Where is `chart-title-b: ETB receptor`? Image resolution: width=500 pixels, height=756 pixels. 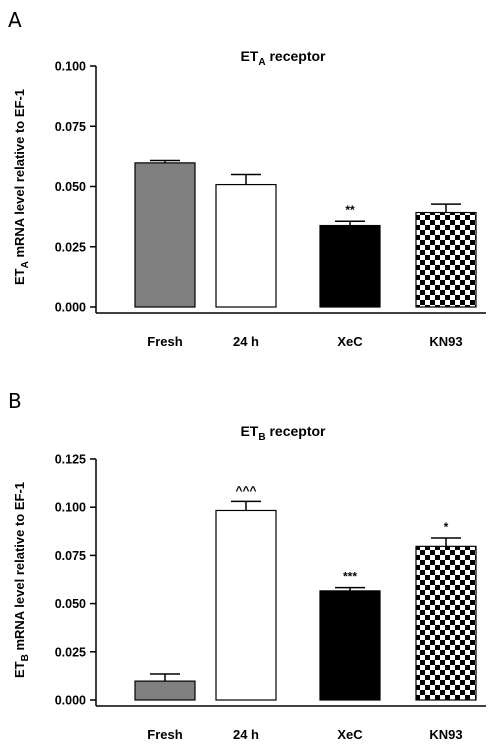 chart-title-b: ETB receptor is located at coordinates (283, 433).